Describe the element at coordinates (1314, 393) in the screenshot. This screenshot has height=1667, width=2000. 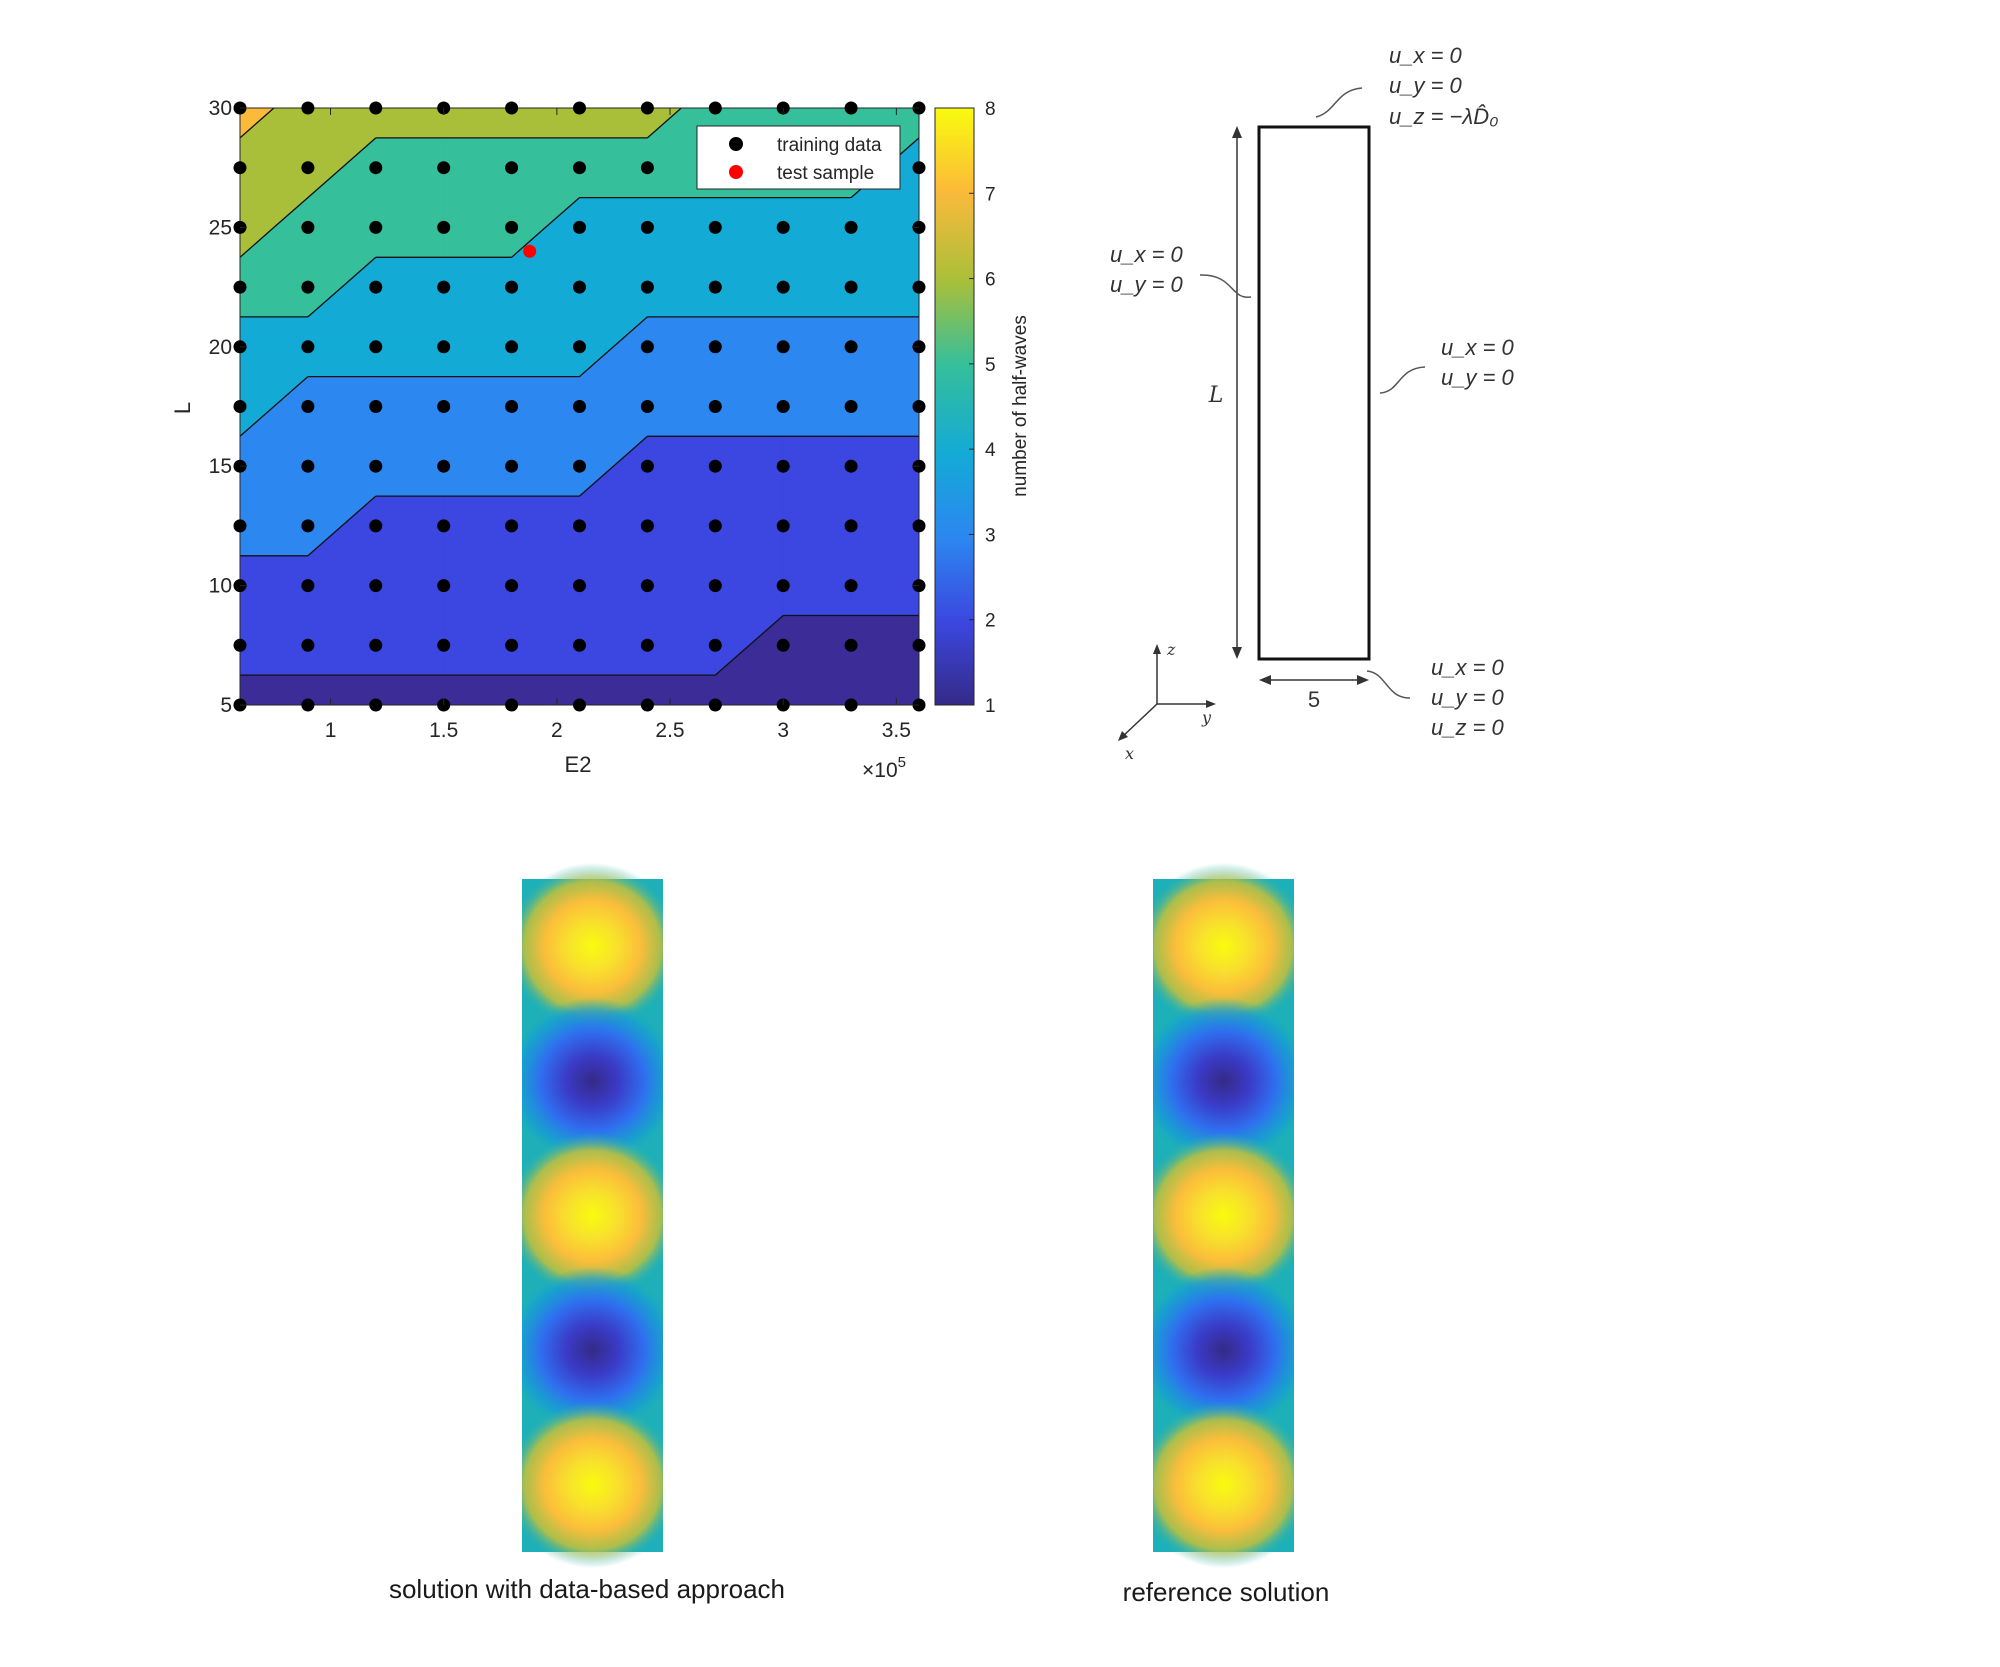
I see `plate` at that location.